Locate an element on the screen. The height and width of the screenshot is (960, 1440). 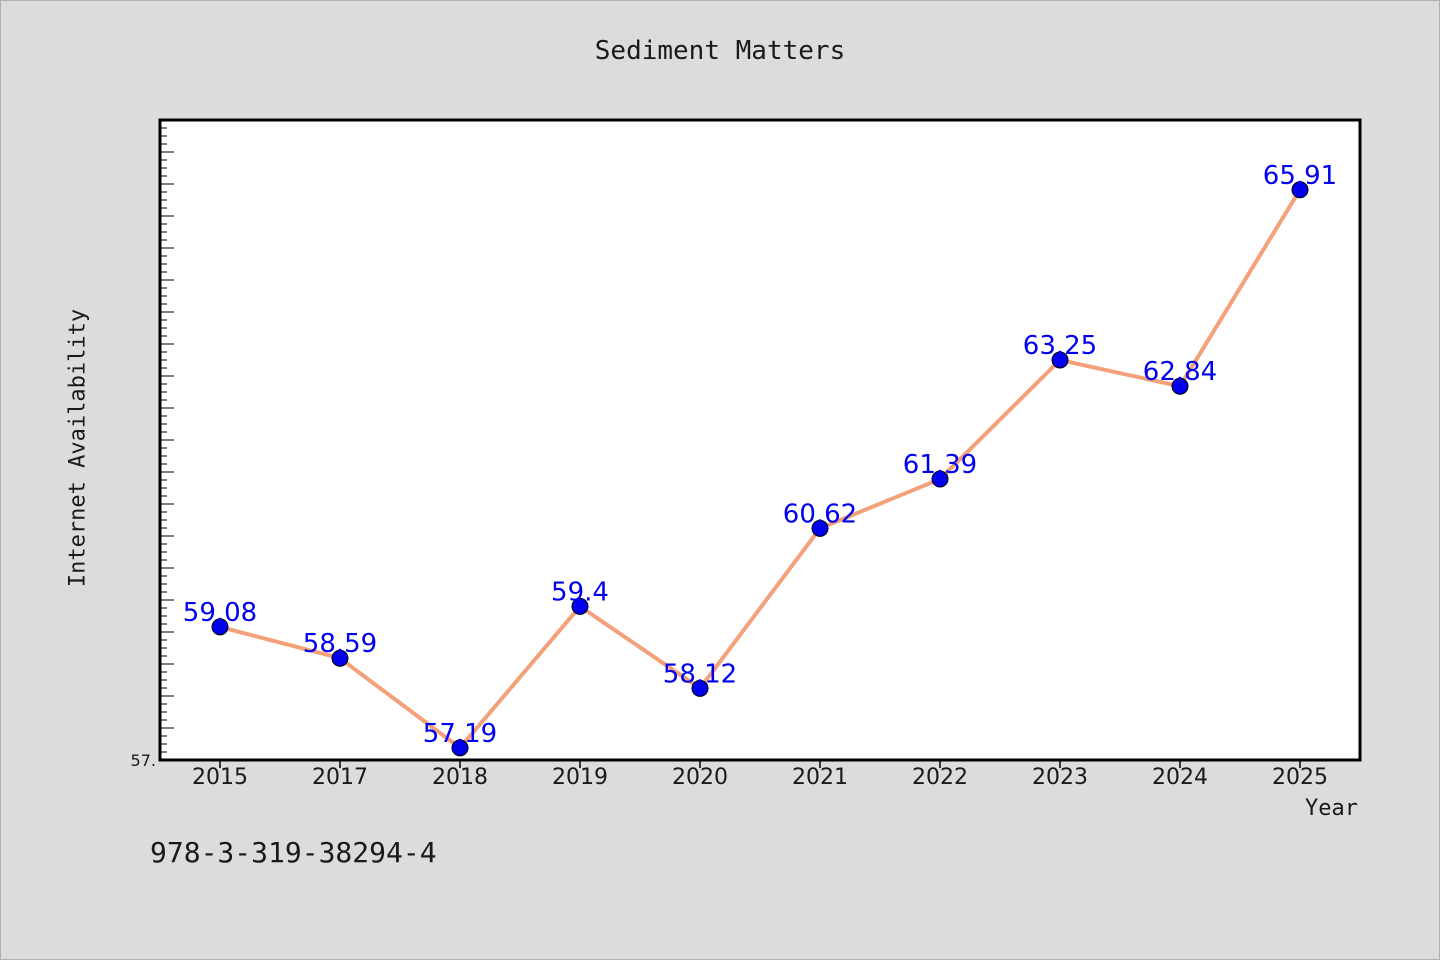
x-tick-label: 2017 is located at coordinates (340, 777).